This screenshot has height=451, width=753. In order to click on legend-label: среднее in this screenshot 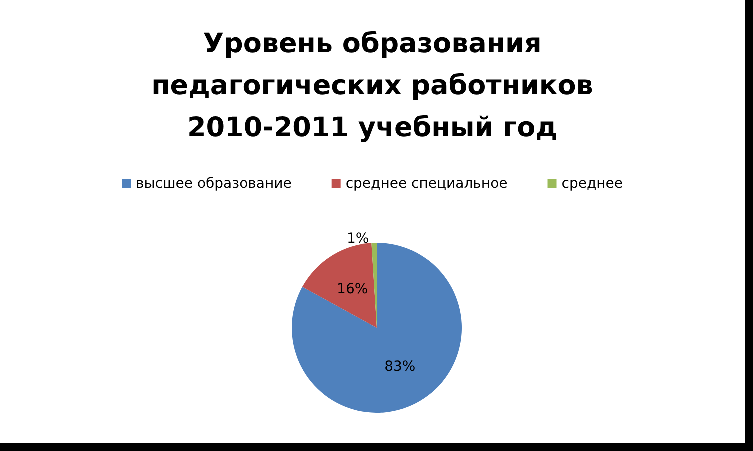, I will do `click(593, 184)`.